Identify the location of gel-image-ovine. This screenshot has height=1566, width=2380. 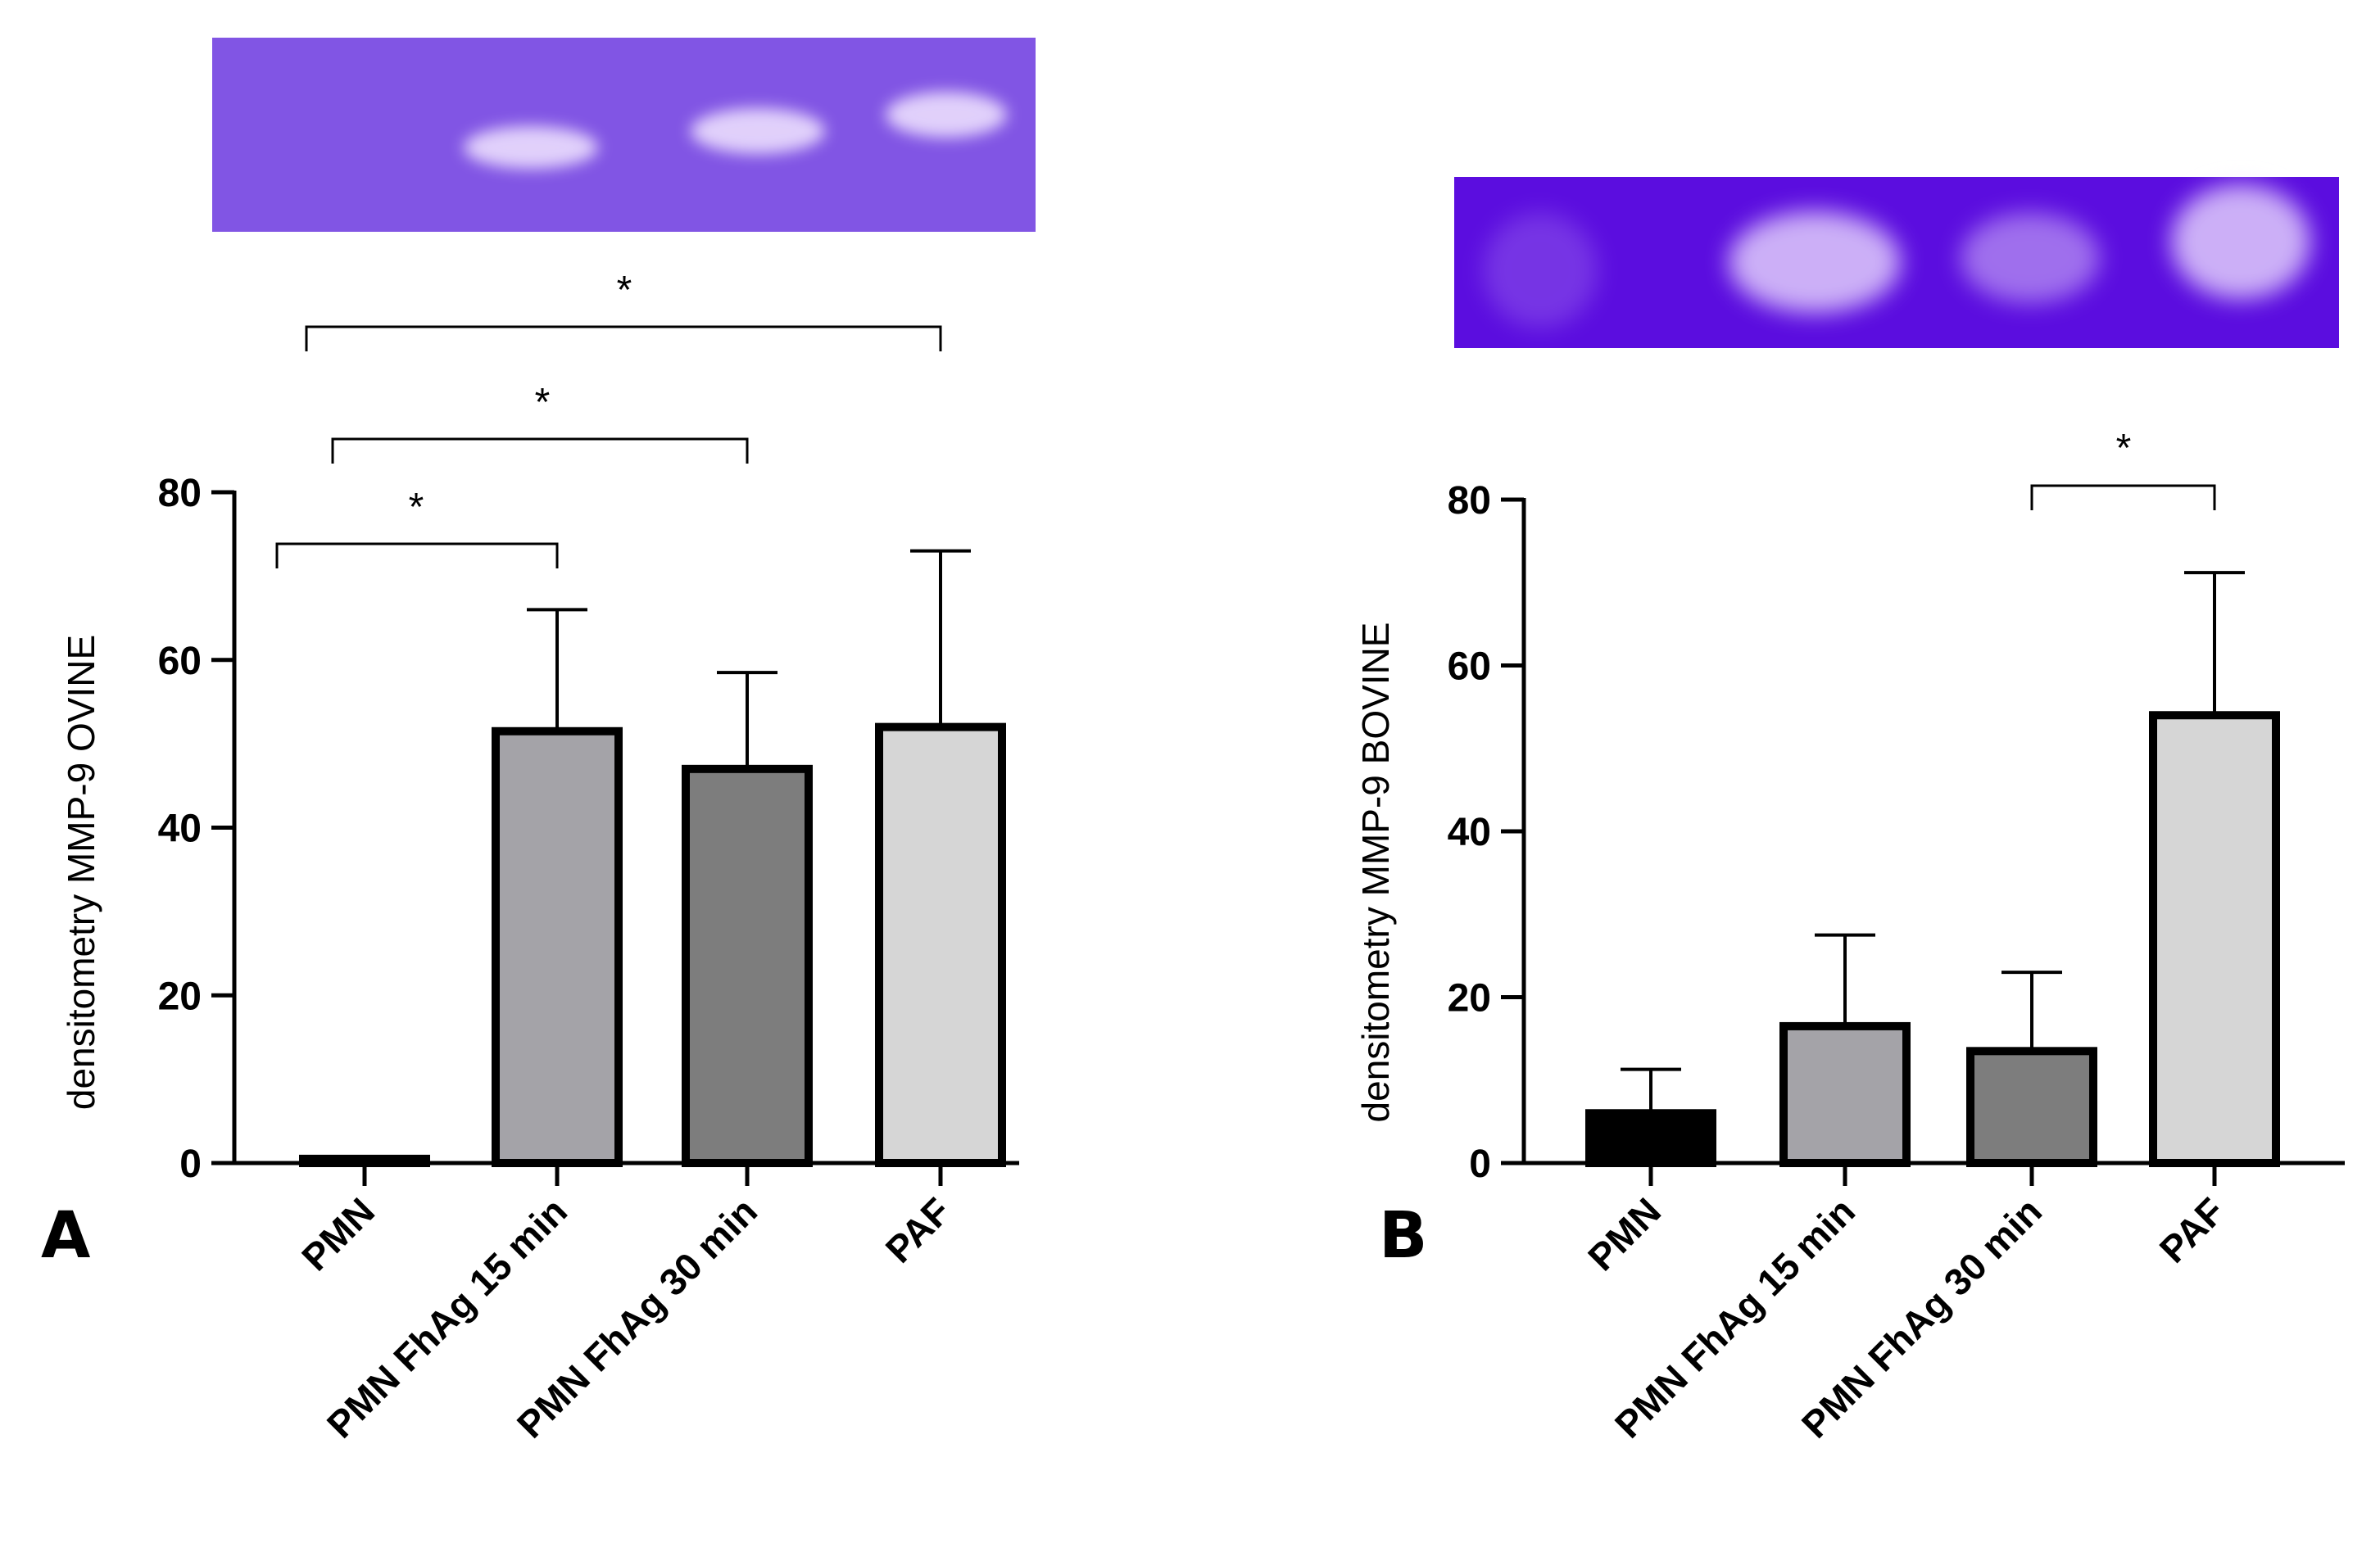
(624, 135).